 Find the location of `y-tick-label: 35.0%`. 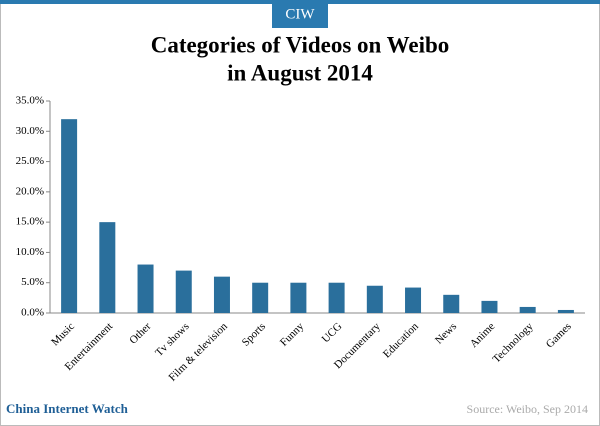

y-tick-label: 35.0% is located at coordinates (30, 101).